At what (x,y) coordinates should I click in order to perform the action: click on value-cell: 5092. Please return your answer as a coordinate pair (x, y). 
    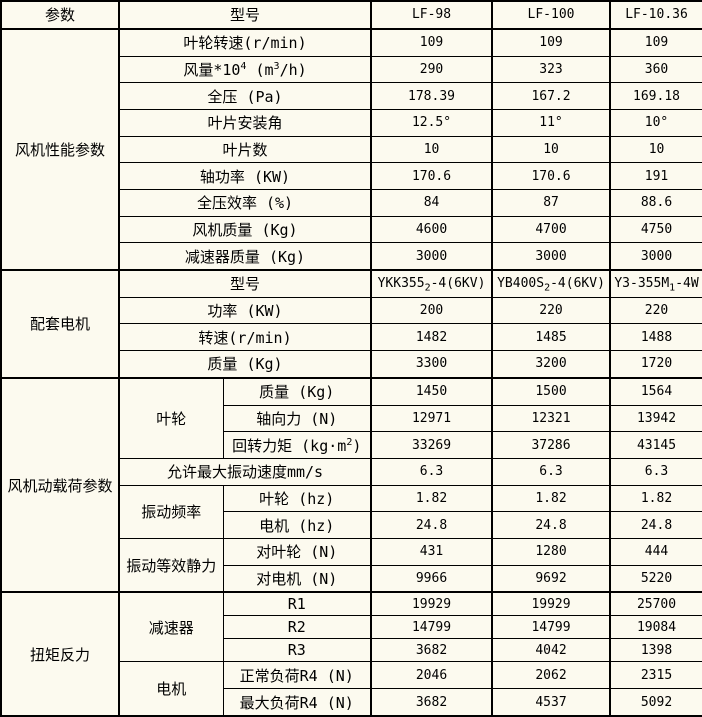
    Looking at the image, I should click on (655, 702).